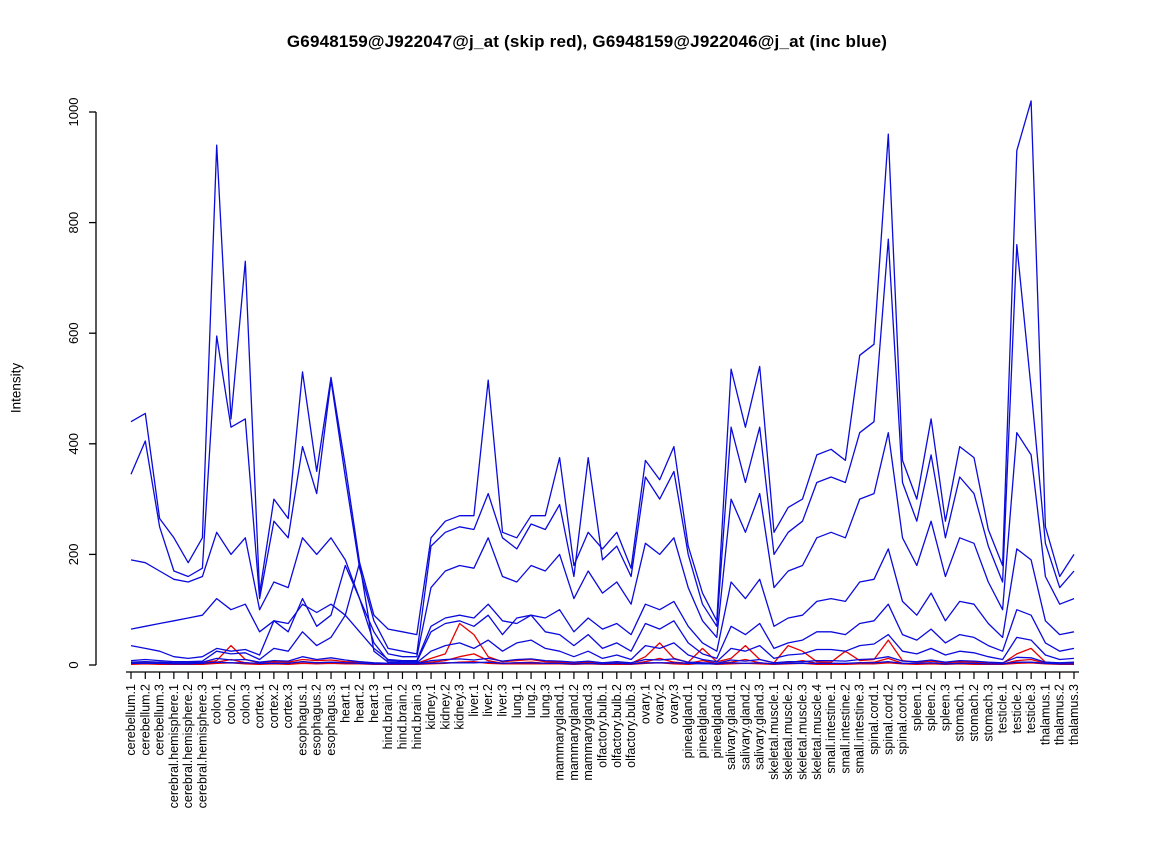 This screenshot has width=1152, height=864. I want to click on x-tick-label: mammarygland.2, so click(574, 732).